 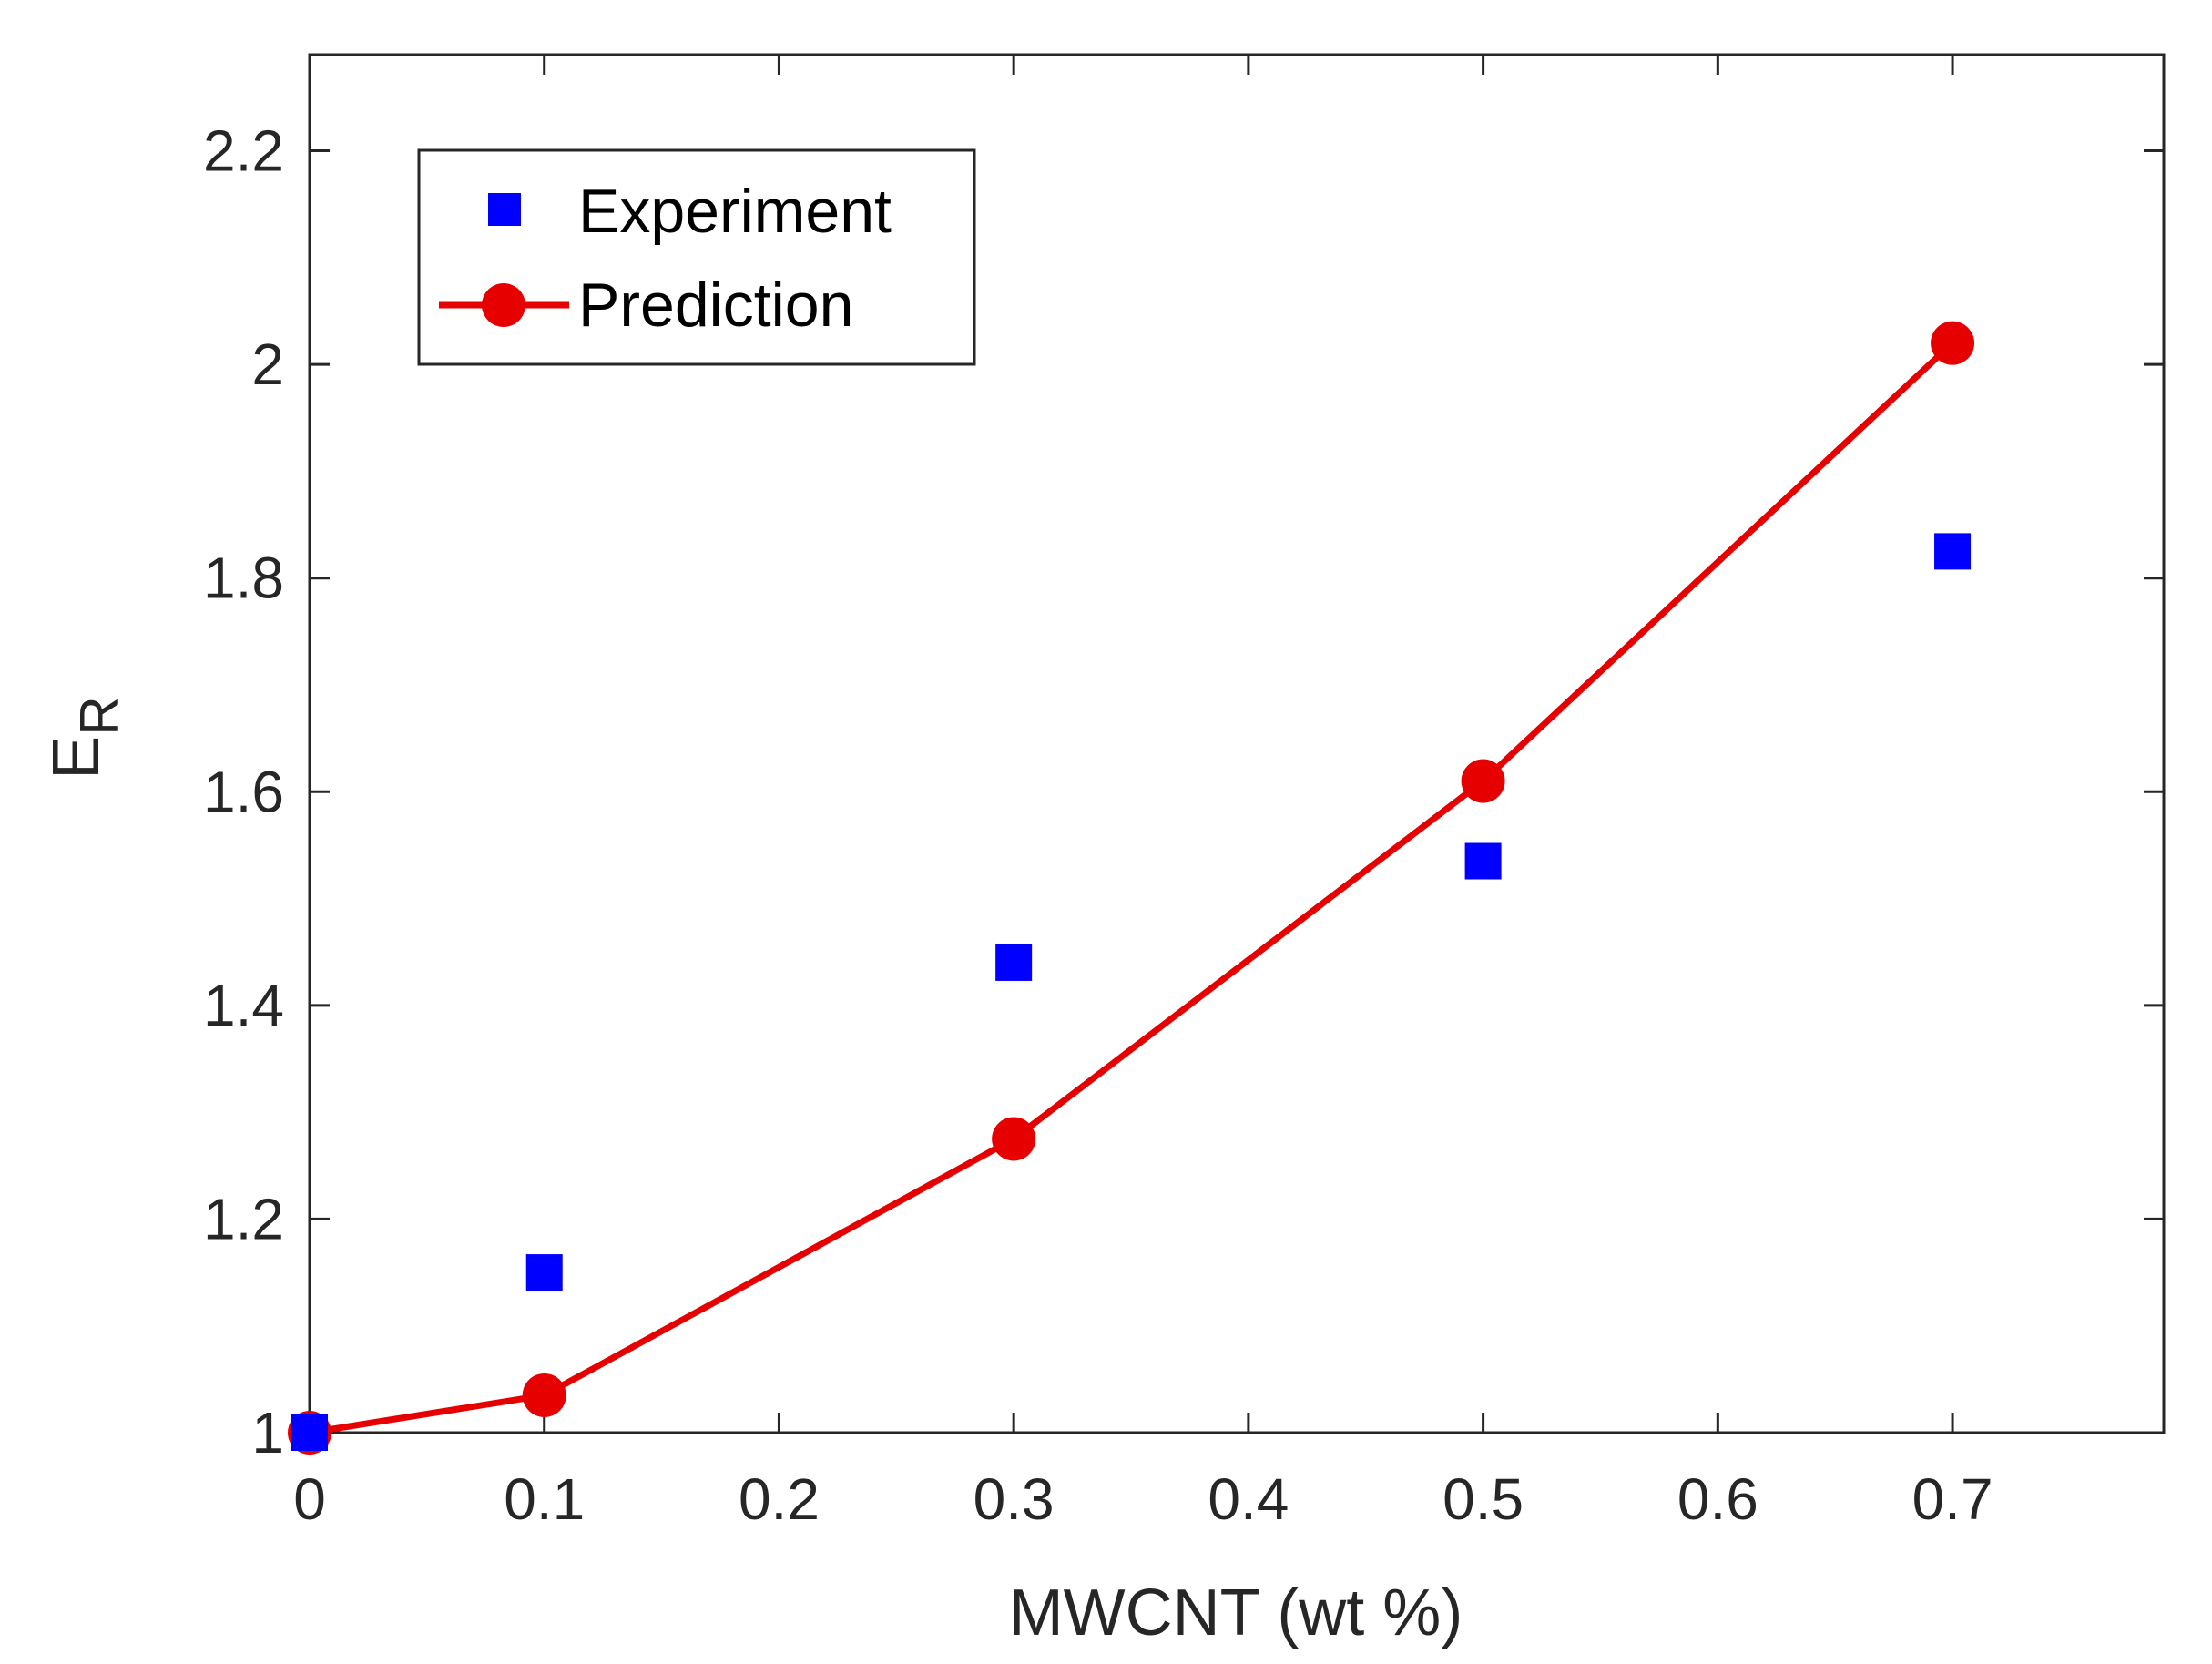 I want to click on x-tick-label: 0.4, so click(x=1248, y=1499).